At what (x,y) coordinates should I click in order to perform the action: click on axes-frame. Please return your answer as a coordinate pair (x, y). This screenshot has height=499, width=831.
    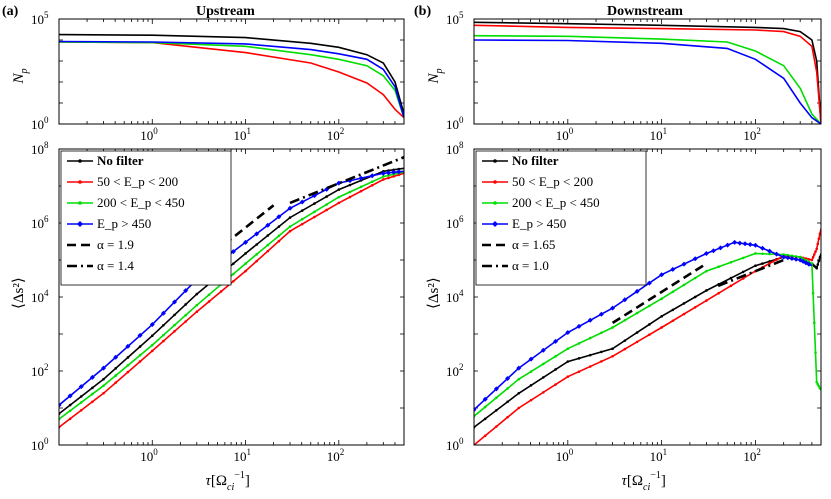
    Looking at the image, I should click on (647, 71).